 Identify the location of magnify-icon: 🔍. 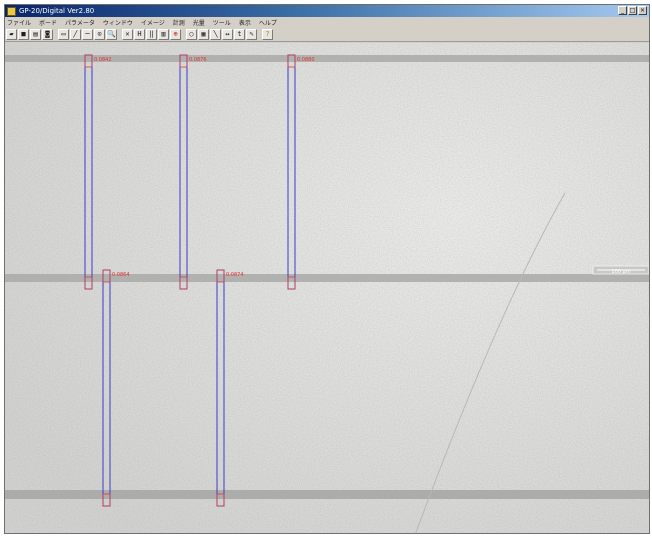
(111, 34).